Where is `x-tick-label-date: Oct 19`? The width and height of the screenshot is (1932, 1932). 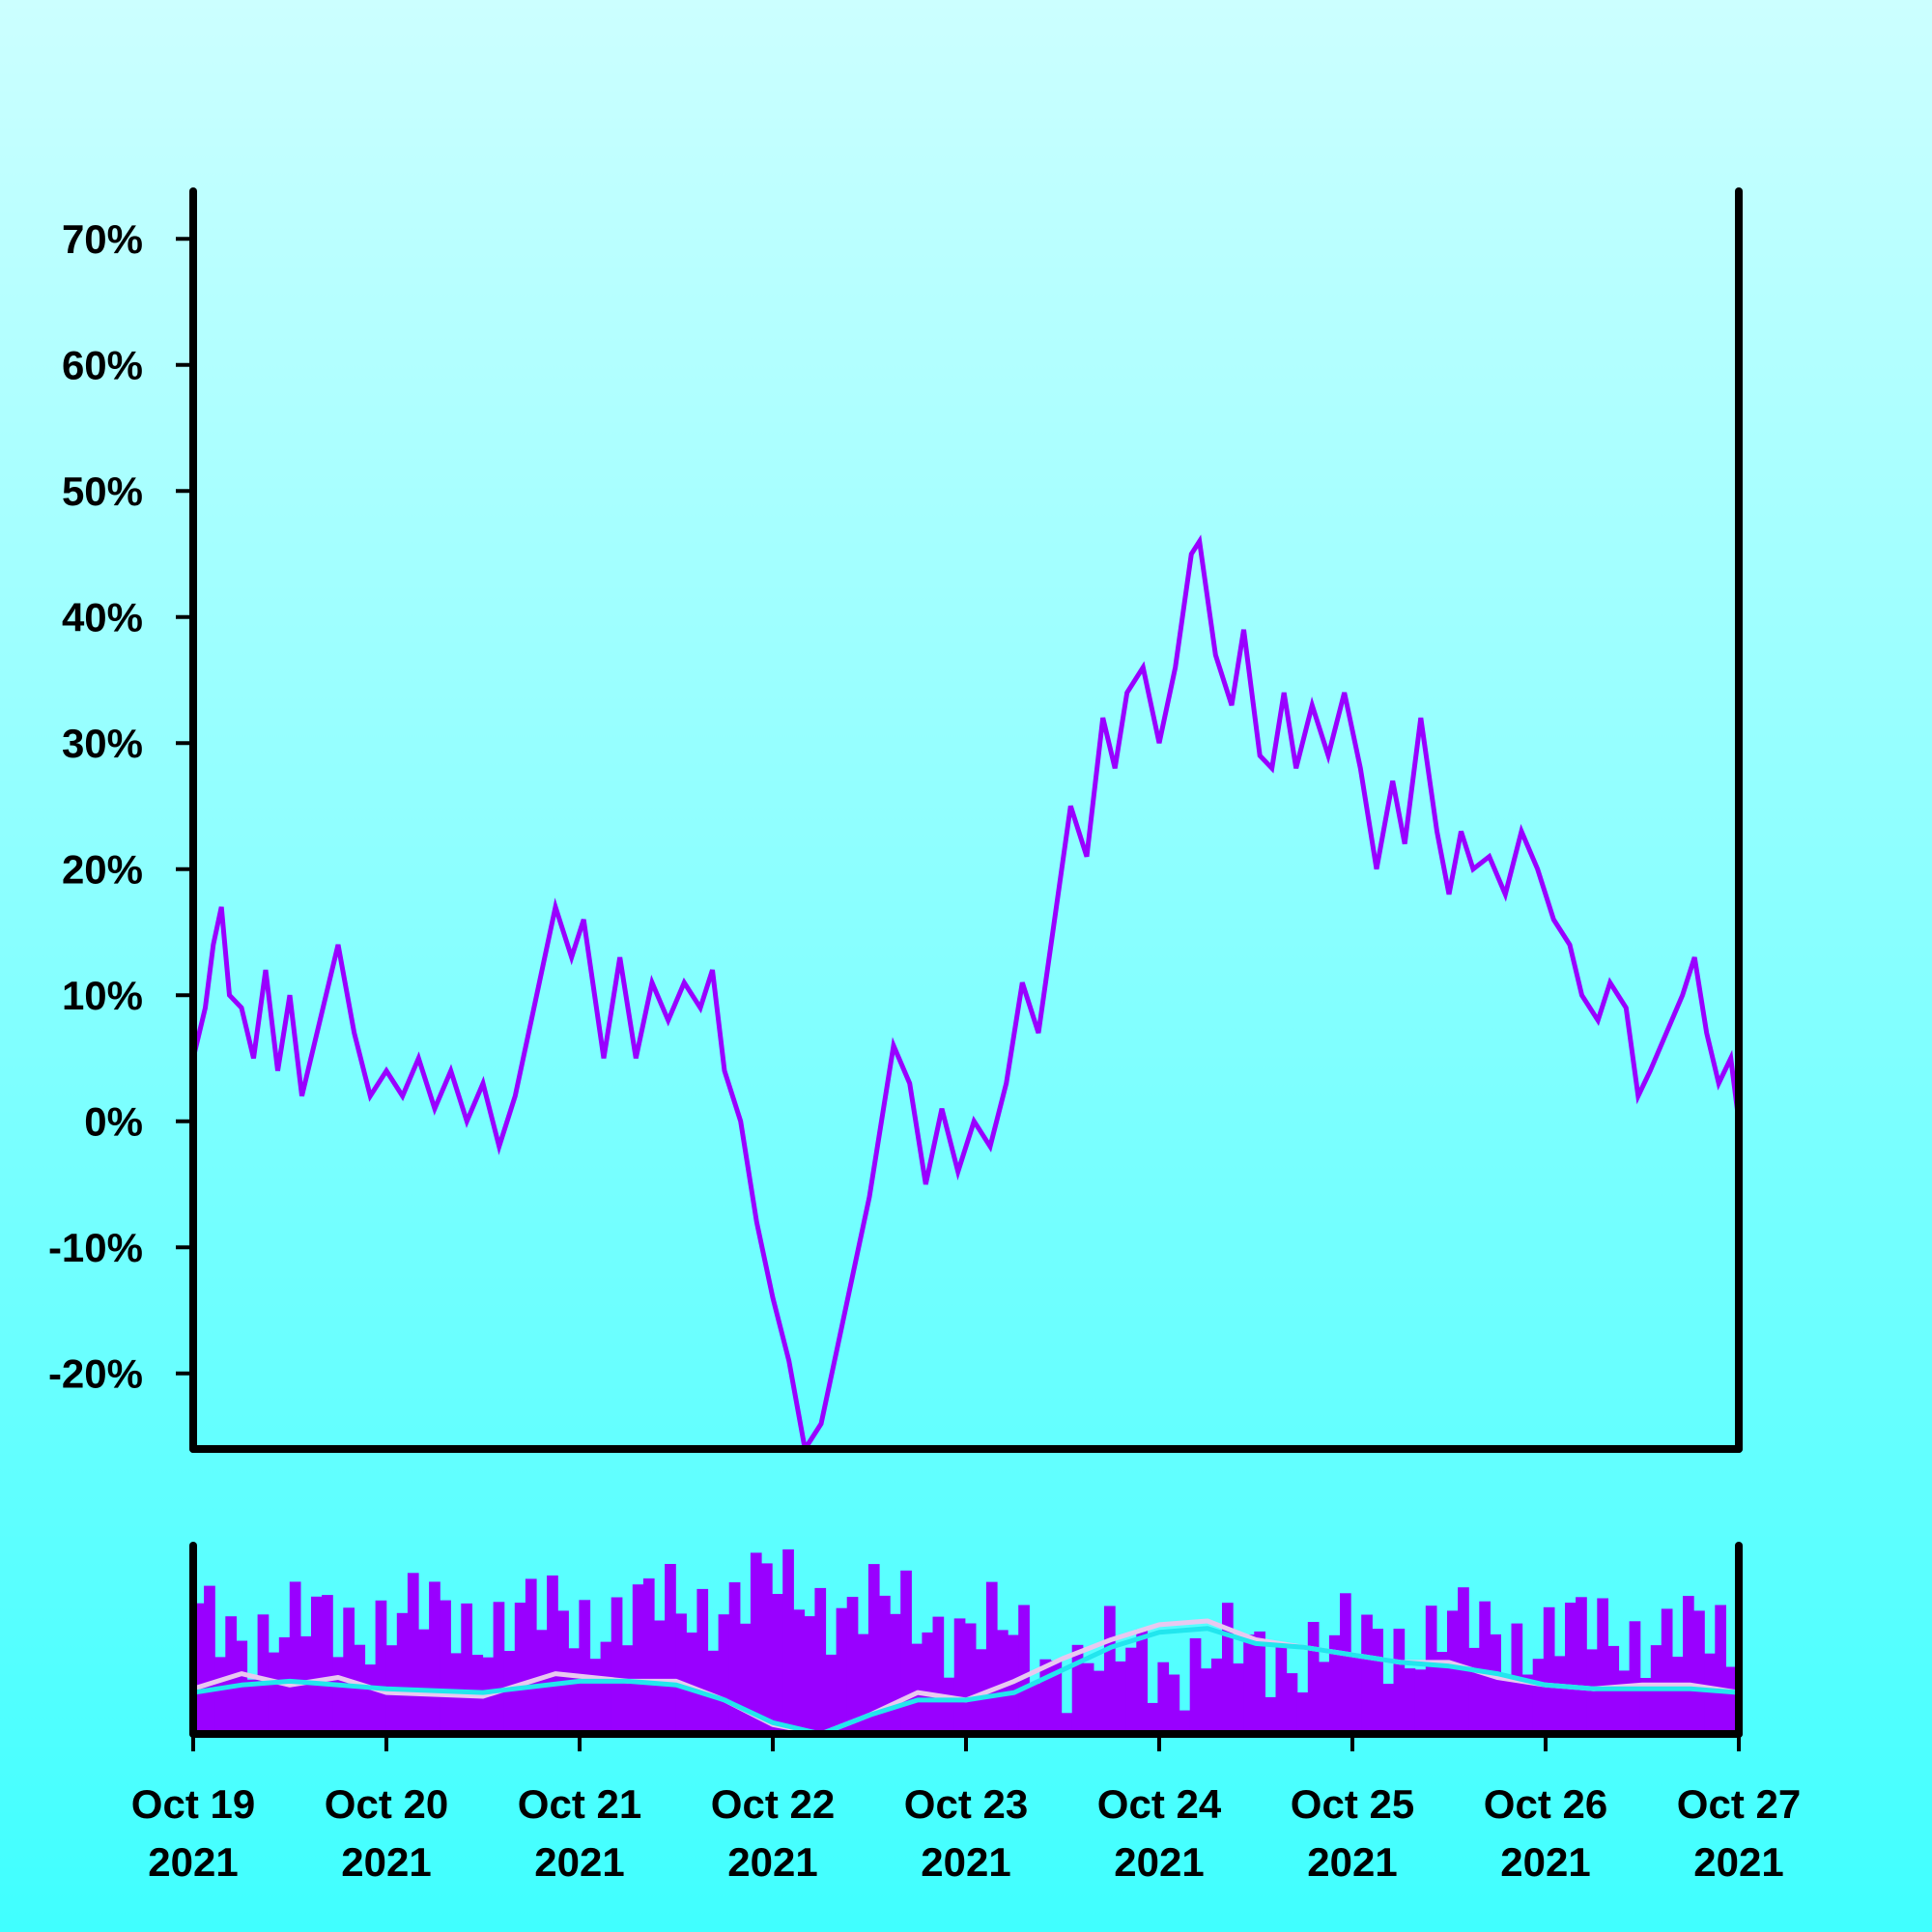
x-tick-label-date: Oct 19 is located at coordinates (193, 1804).